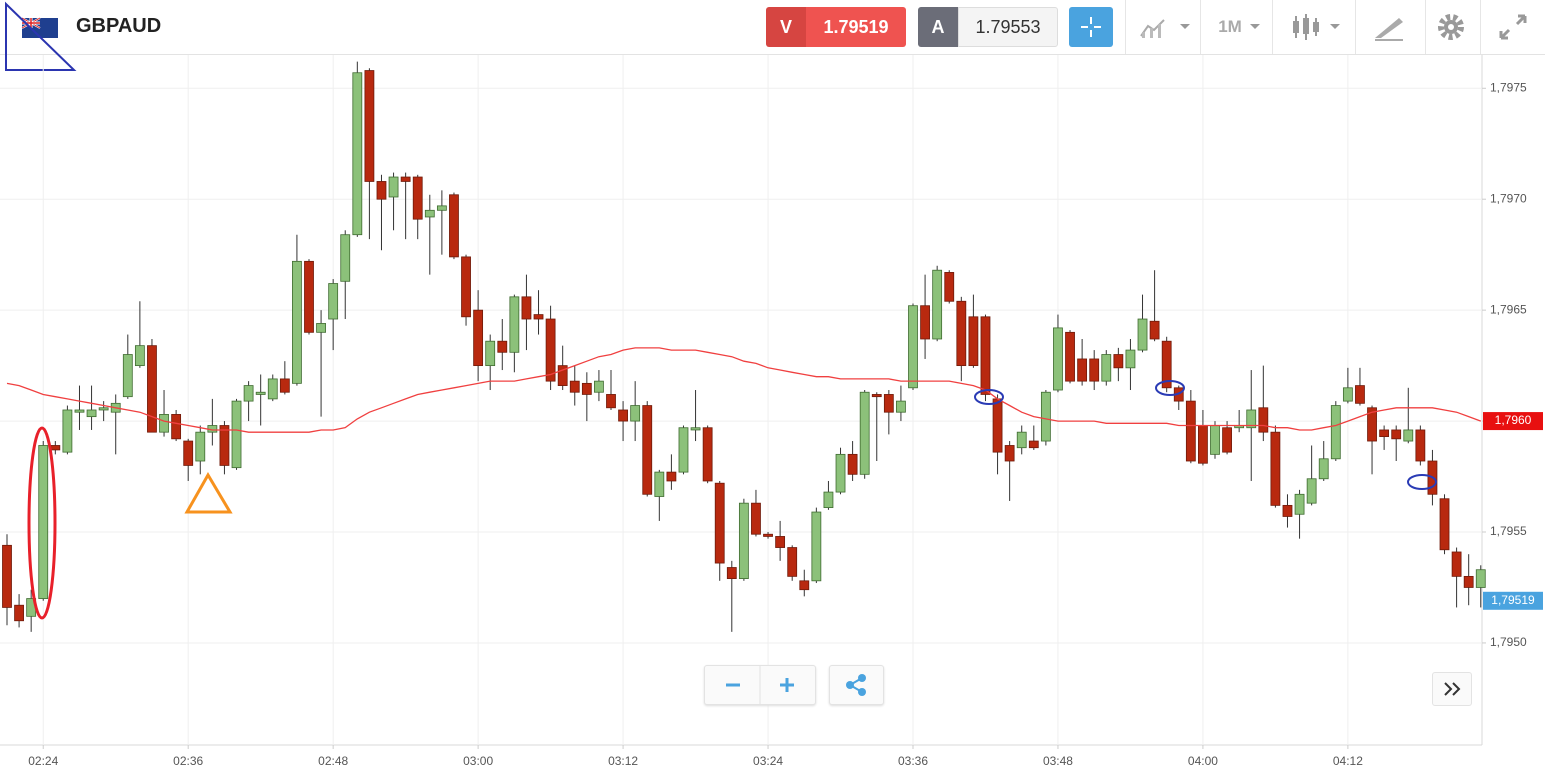  I want to click on buy-letter: A, so click(938, 27).